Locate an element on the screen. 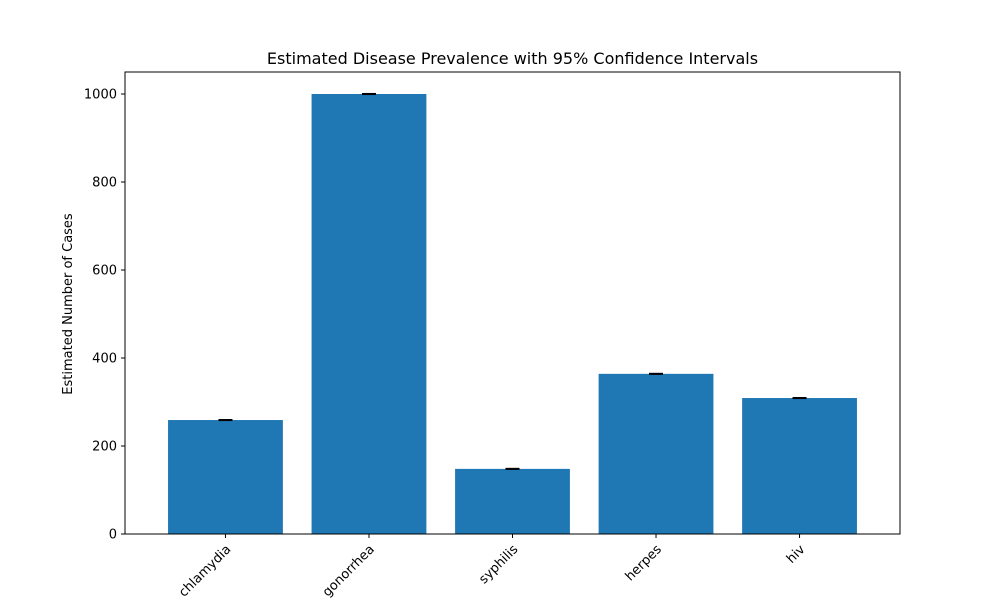 The image size is (1000, 600). y-tick-label-0: 0 is located at coordinates (113, 535).